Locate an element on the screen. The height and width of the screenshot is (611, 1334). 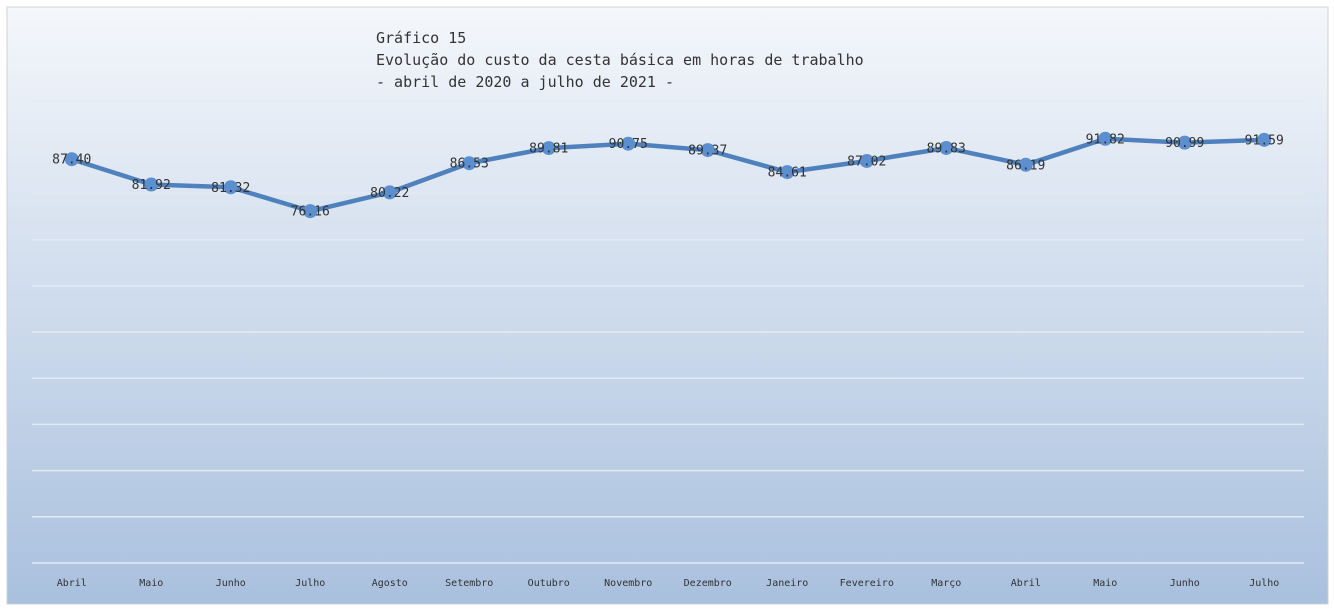
data-label: 84.61 is located at coordinates (787, 173).